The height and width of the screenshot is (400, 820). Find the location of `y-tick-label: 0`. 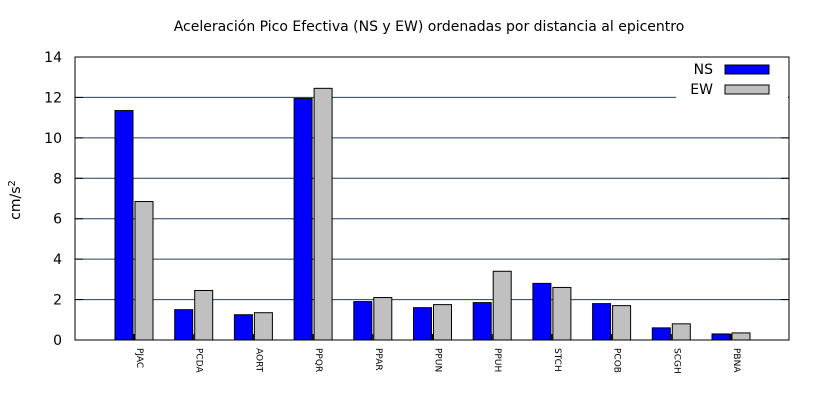

y-tick-label: 0 is located at coordinates (57, 341).